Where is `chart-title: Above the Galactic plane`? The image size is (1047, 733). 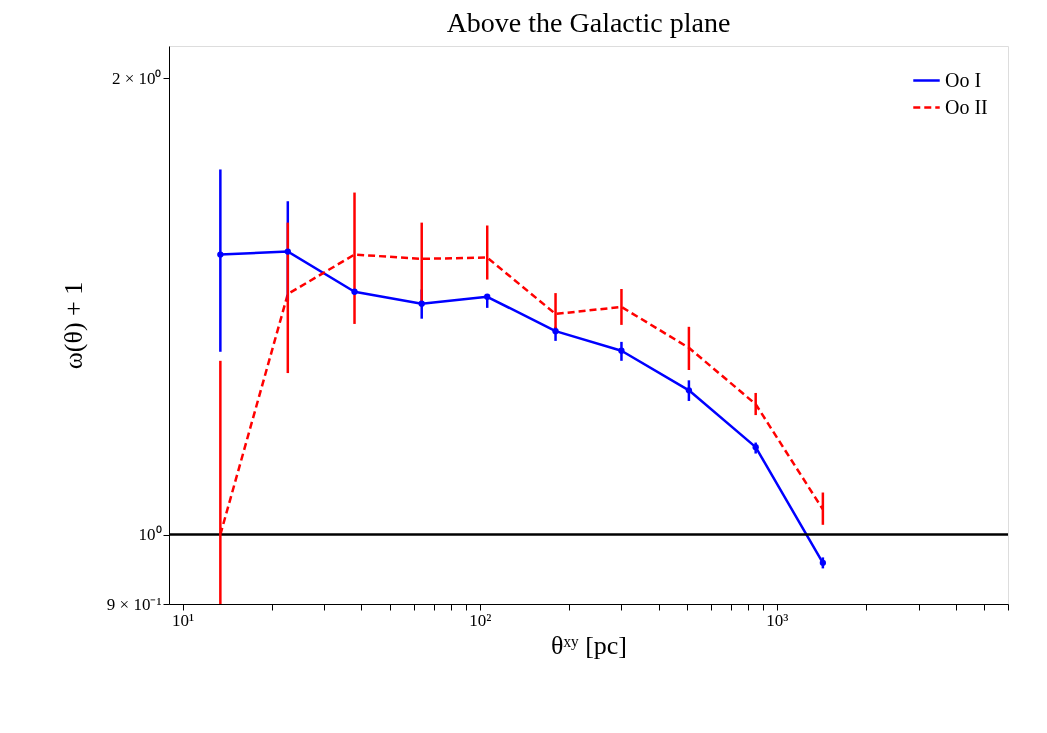 chart-title: Above the Galactic plane is located at coordinates (588, 22).